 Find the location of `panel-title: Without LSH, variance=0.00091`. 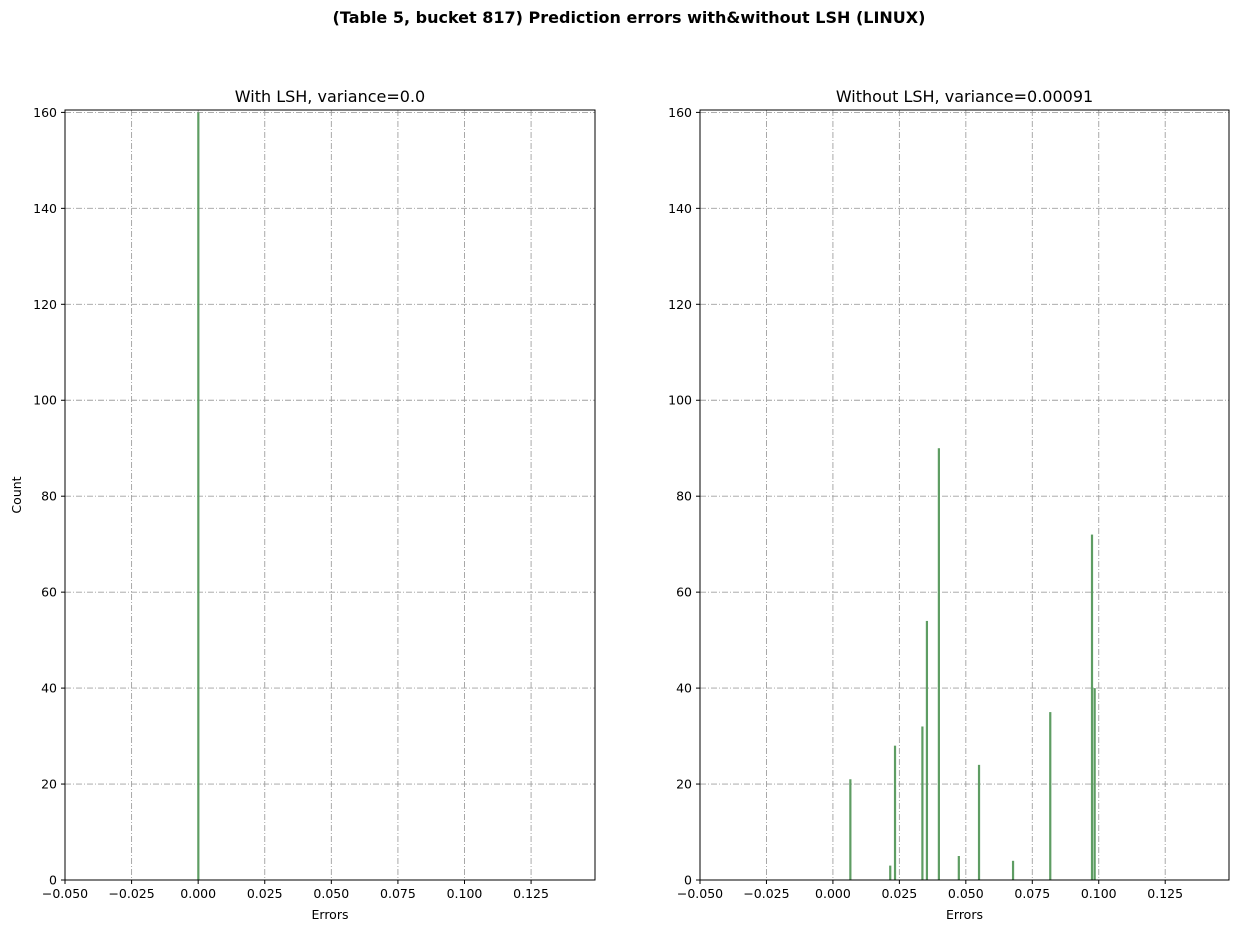

panel-title: Without LSH, variance=0.00091 is located at coordinates (964, 96).